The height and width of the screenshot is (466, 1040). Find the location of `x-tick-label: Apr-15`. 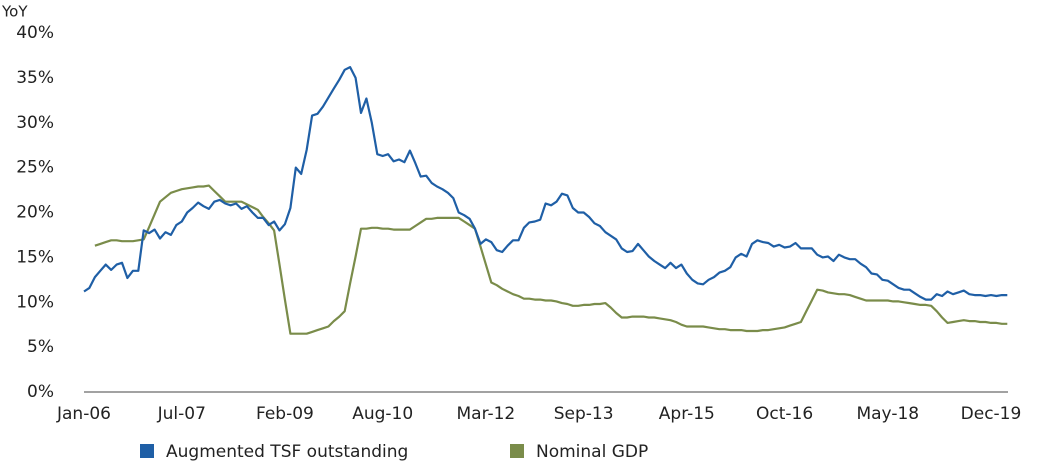

x-tick-label: Apr-15 is located at coordinates (687, 414).